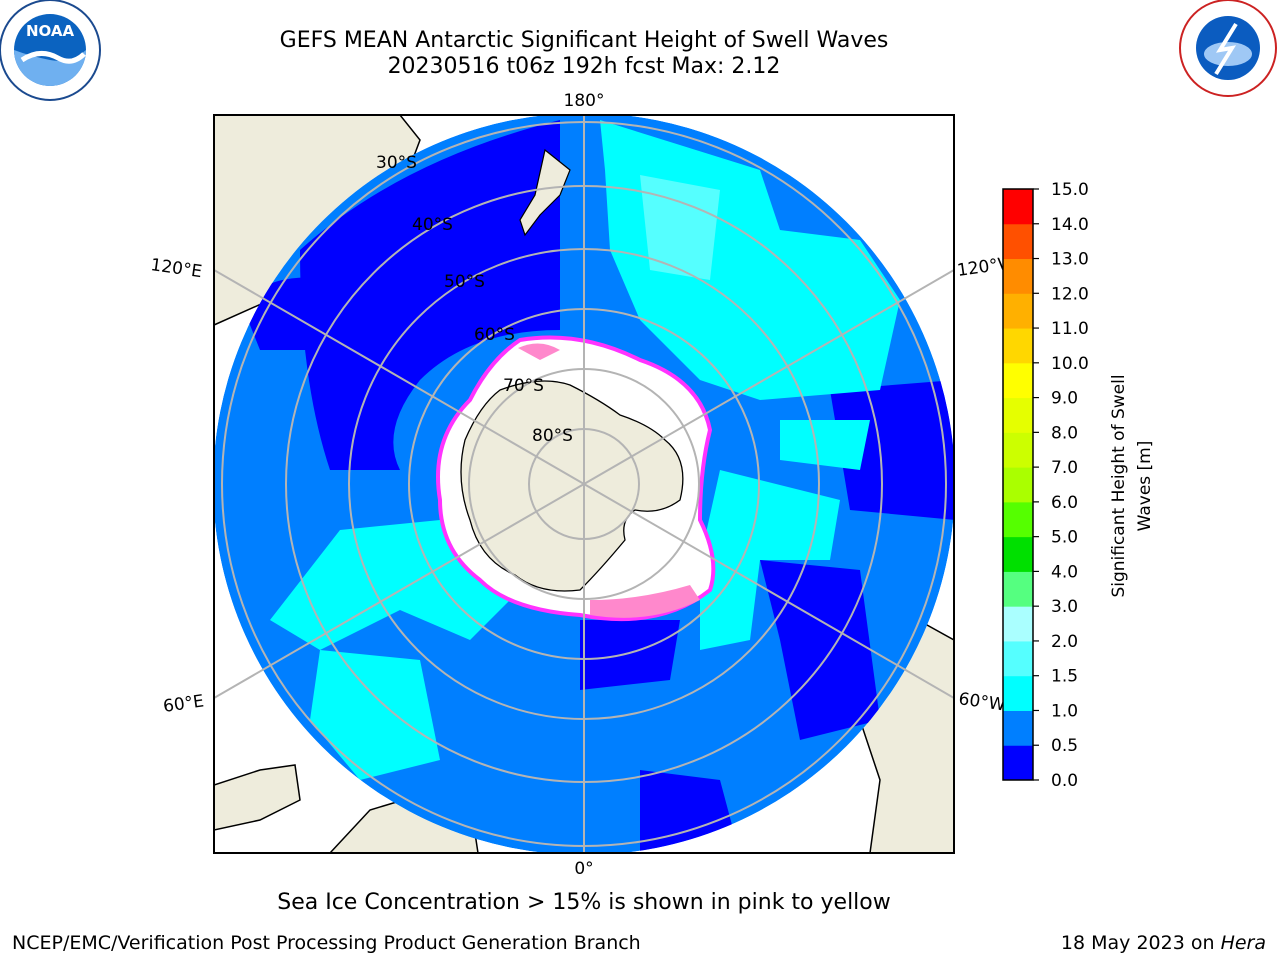  I want to click on lat-label-30s: 30°S, so click(396, 163).